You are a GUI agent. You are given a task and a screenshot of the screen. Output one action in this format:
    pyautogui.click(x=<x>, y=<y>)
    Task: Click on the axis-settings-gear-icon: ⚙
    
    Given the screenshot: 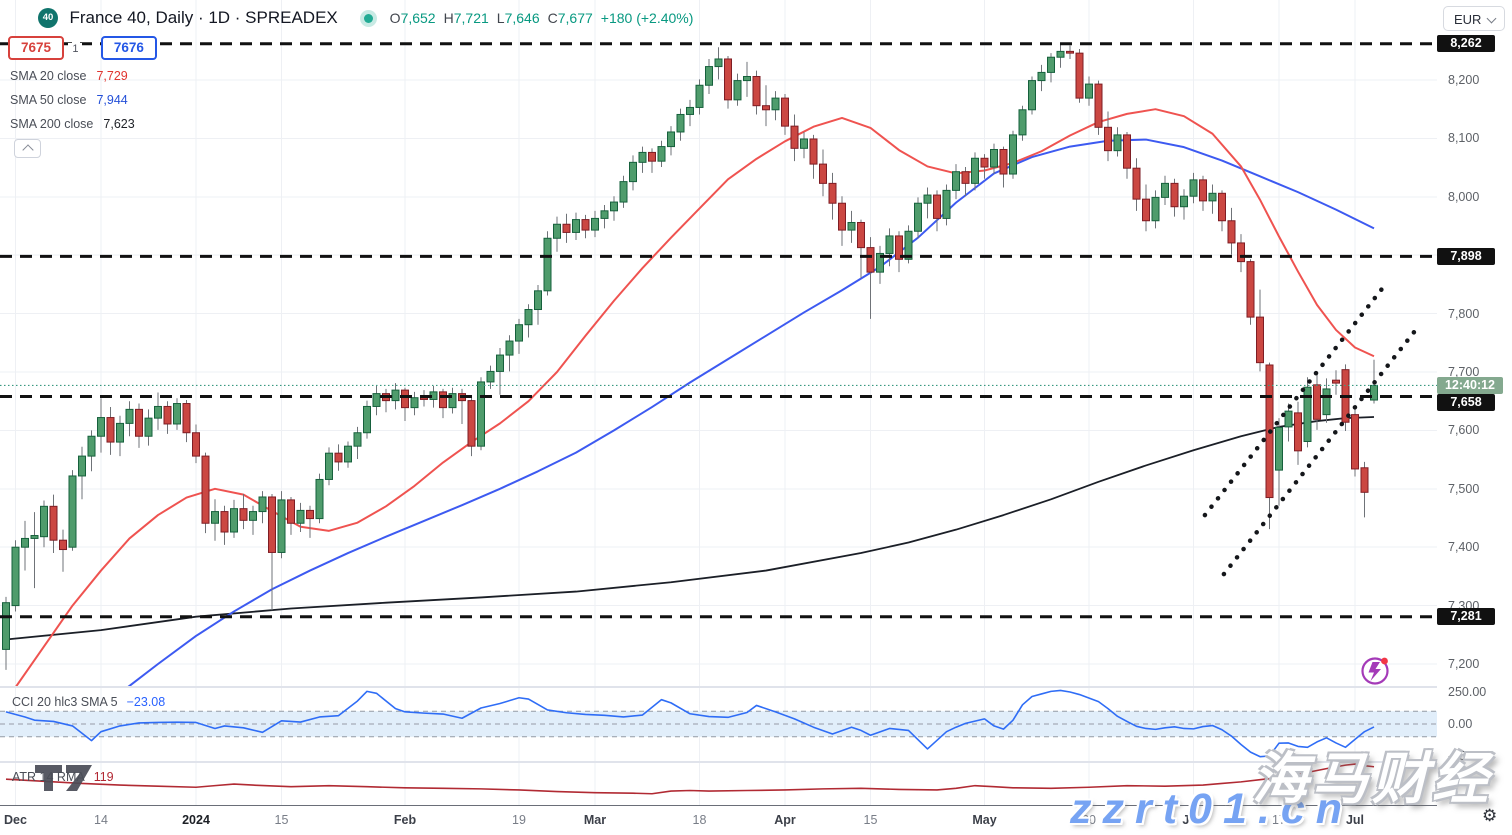 What is the action you would take?
    pyautogui.click(x=1490, y=815)
    